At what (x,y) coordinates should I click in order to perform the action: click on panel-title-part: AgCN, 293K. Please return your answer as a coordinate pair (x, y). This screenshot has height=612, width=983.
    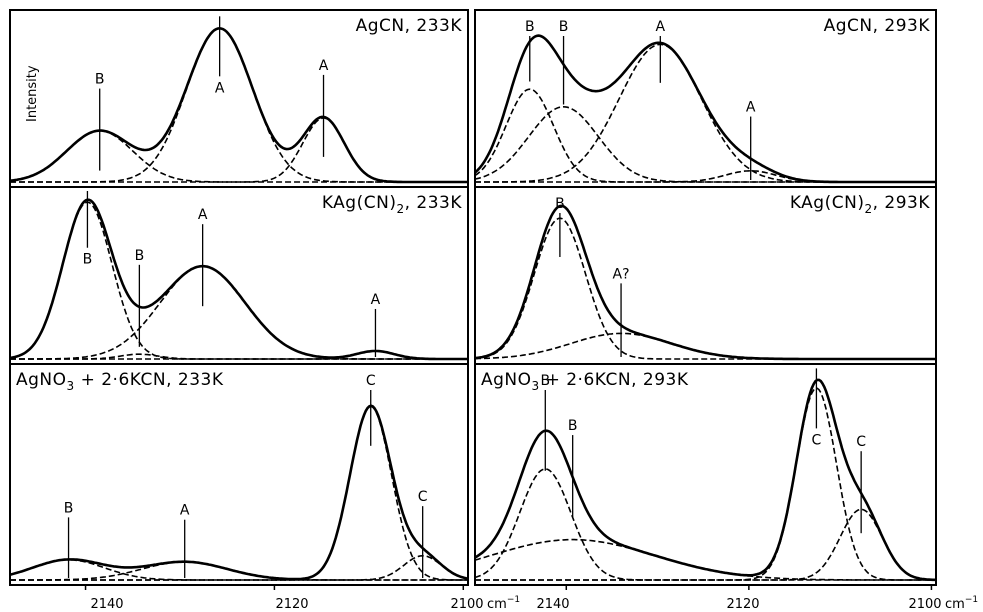
    Looking at the image, I should click on (877, 26).